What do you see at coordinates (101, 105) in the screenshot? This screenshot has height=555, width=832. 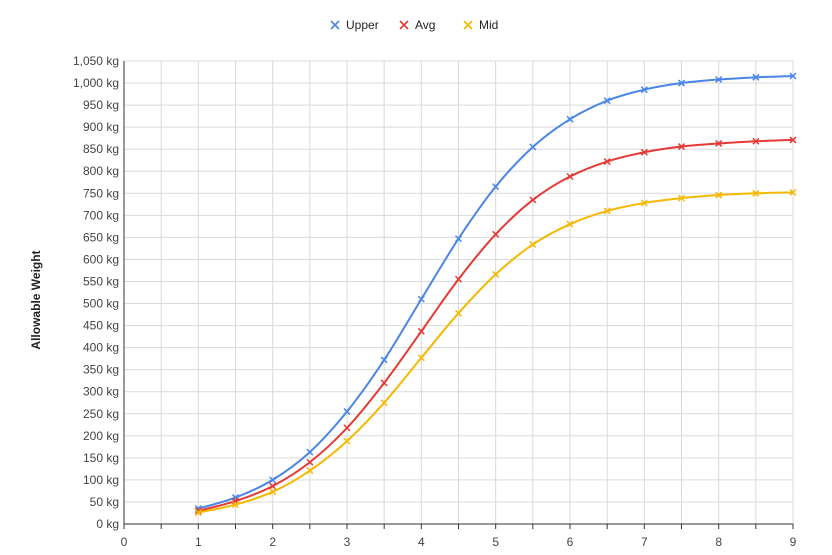 I see `y-tick-label: 950 kg` at bounding box center [101, 105].